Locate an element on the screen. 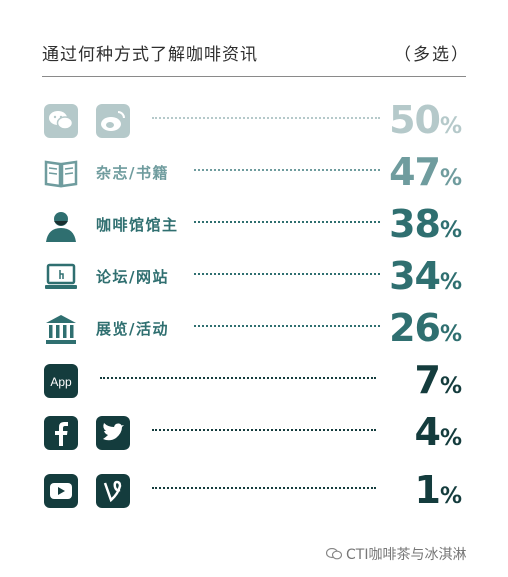 This screenshot has height=577, width=508. percent-value: 50% is located at coordinates (425, 123).